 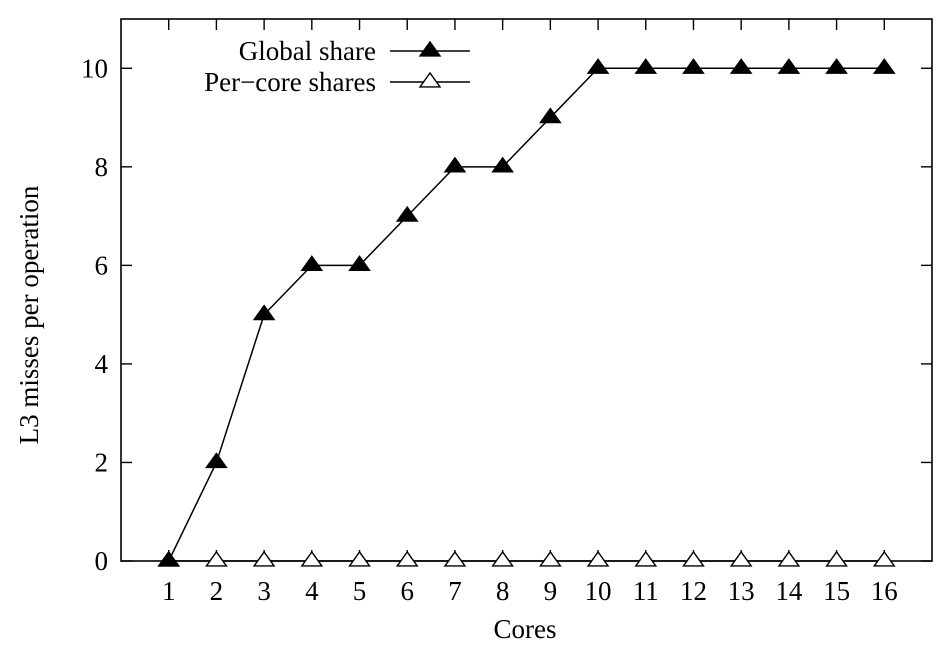 I want to click on y-tick-label-4: 4, so click(x=102, y=364).